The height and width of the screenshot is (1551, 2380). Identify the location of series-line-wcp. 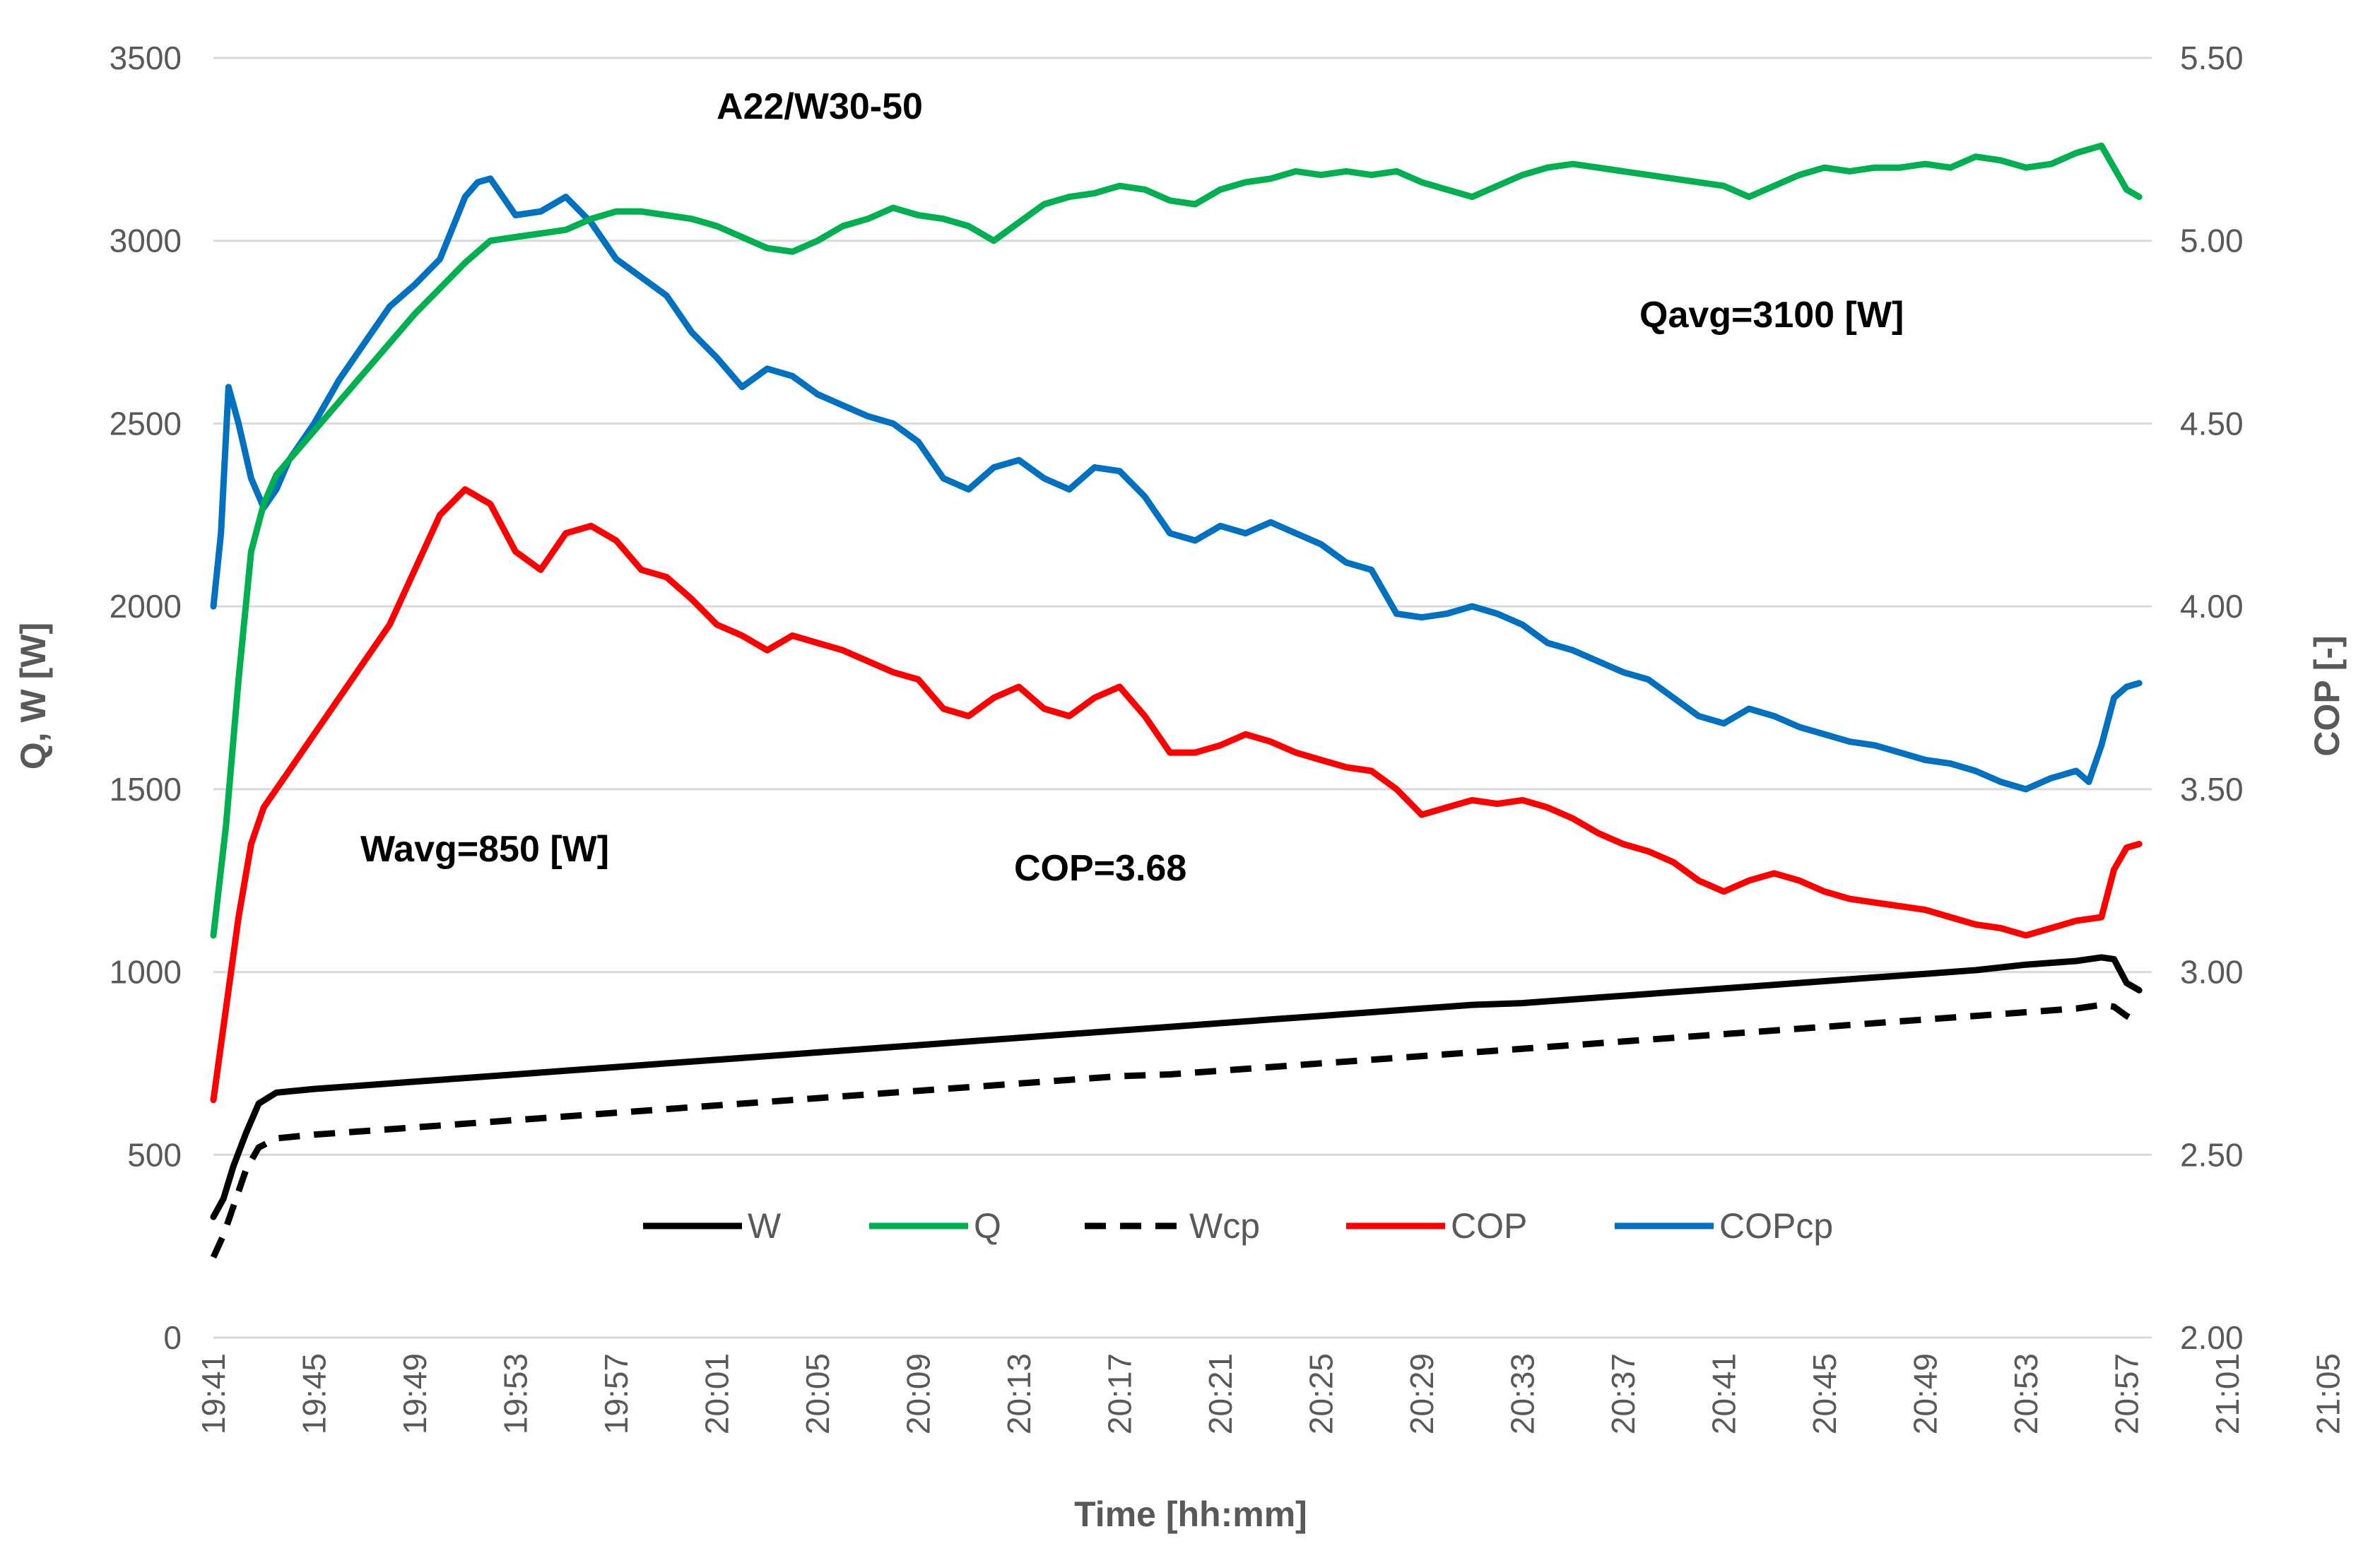
(1176, 1130).